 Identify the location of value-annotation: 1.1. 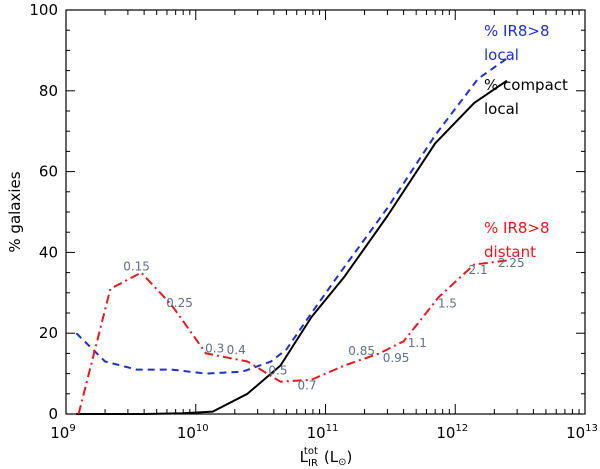
(417, 343).